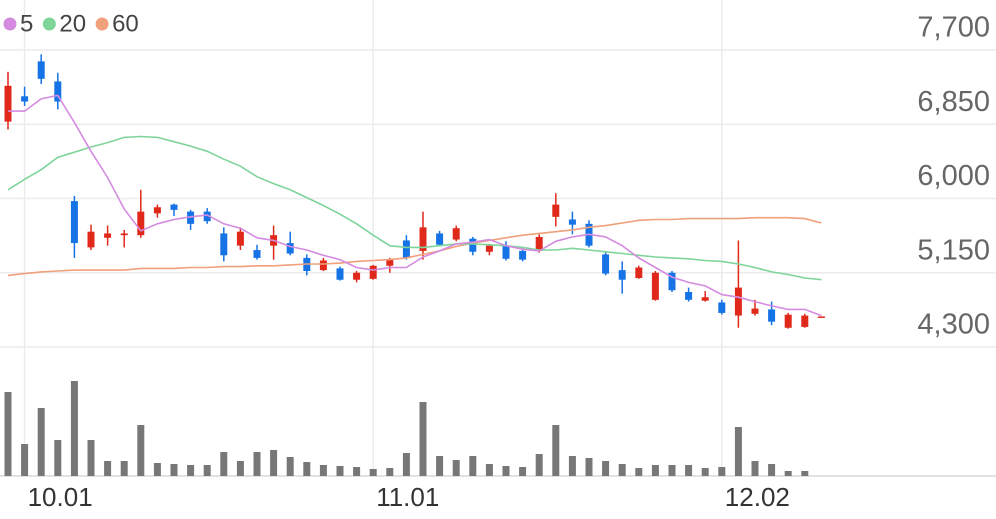 This screenshot has width=996, height=519. Describe the element at coordinates (953, 28) in the screenshot. I see `y-tick-label: 7,700` at that location.